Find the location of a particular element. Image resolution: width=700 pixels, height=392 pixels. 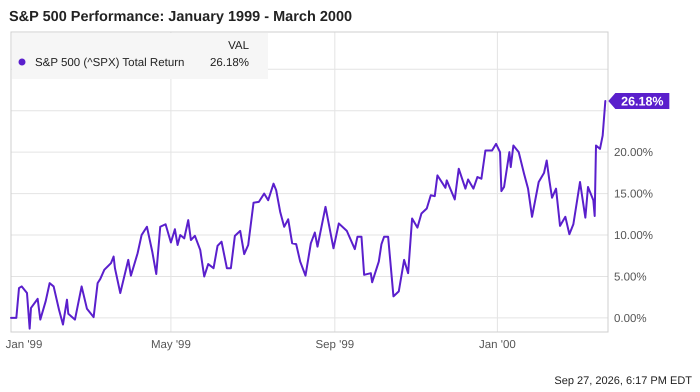

legend-label: S&P 500 (^SPX) Total Return is located at coordinates (109, 63).